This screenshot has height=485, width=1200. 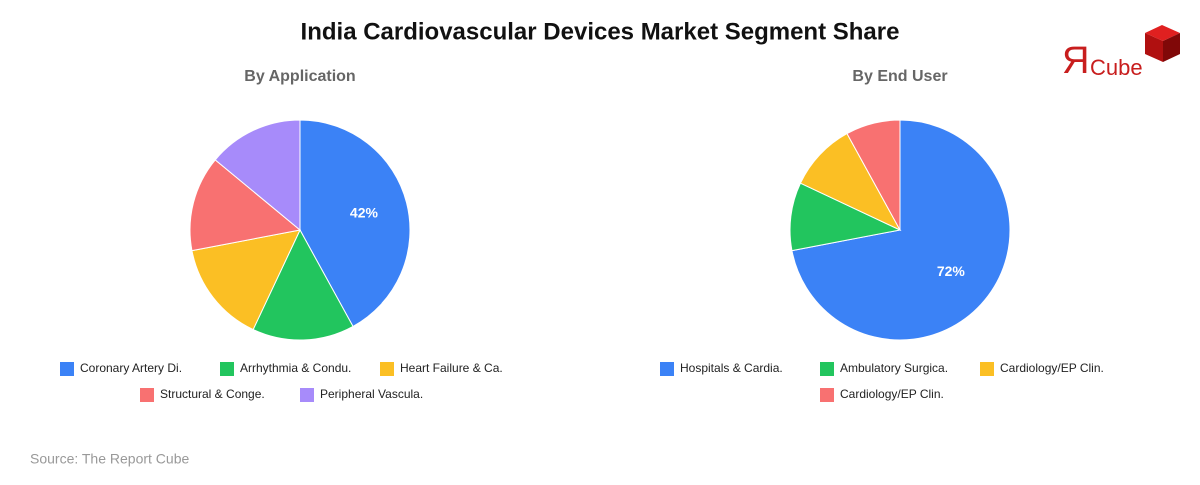 I want to click on logo-cube-left, so click(x=1154, y=47).